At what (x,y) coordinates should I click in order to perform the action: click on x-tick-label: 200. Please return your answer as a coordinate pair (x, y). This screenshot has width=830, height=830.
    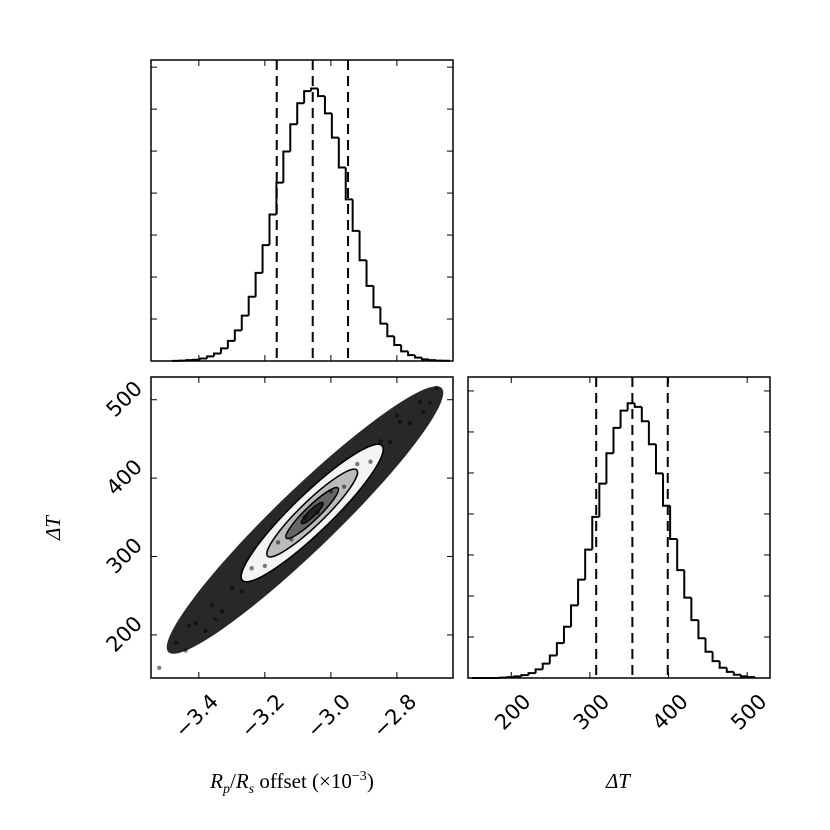
    Looking at the image, I should click on (512, 711).